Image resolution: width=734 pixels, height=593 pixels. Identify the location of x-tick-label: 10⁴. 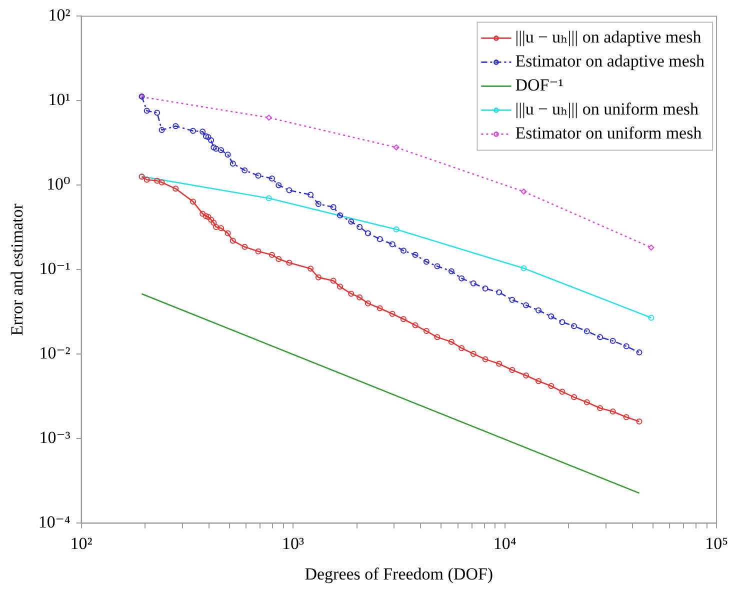
(504, 543).